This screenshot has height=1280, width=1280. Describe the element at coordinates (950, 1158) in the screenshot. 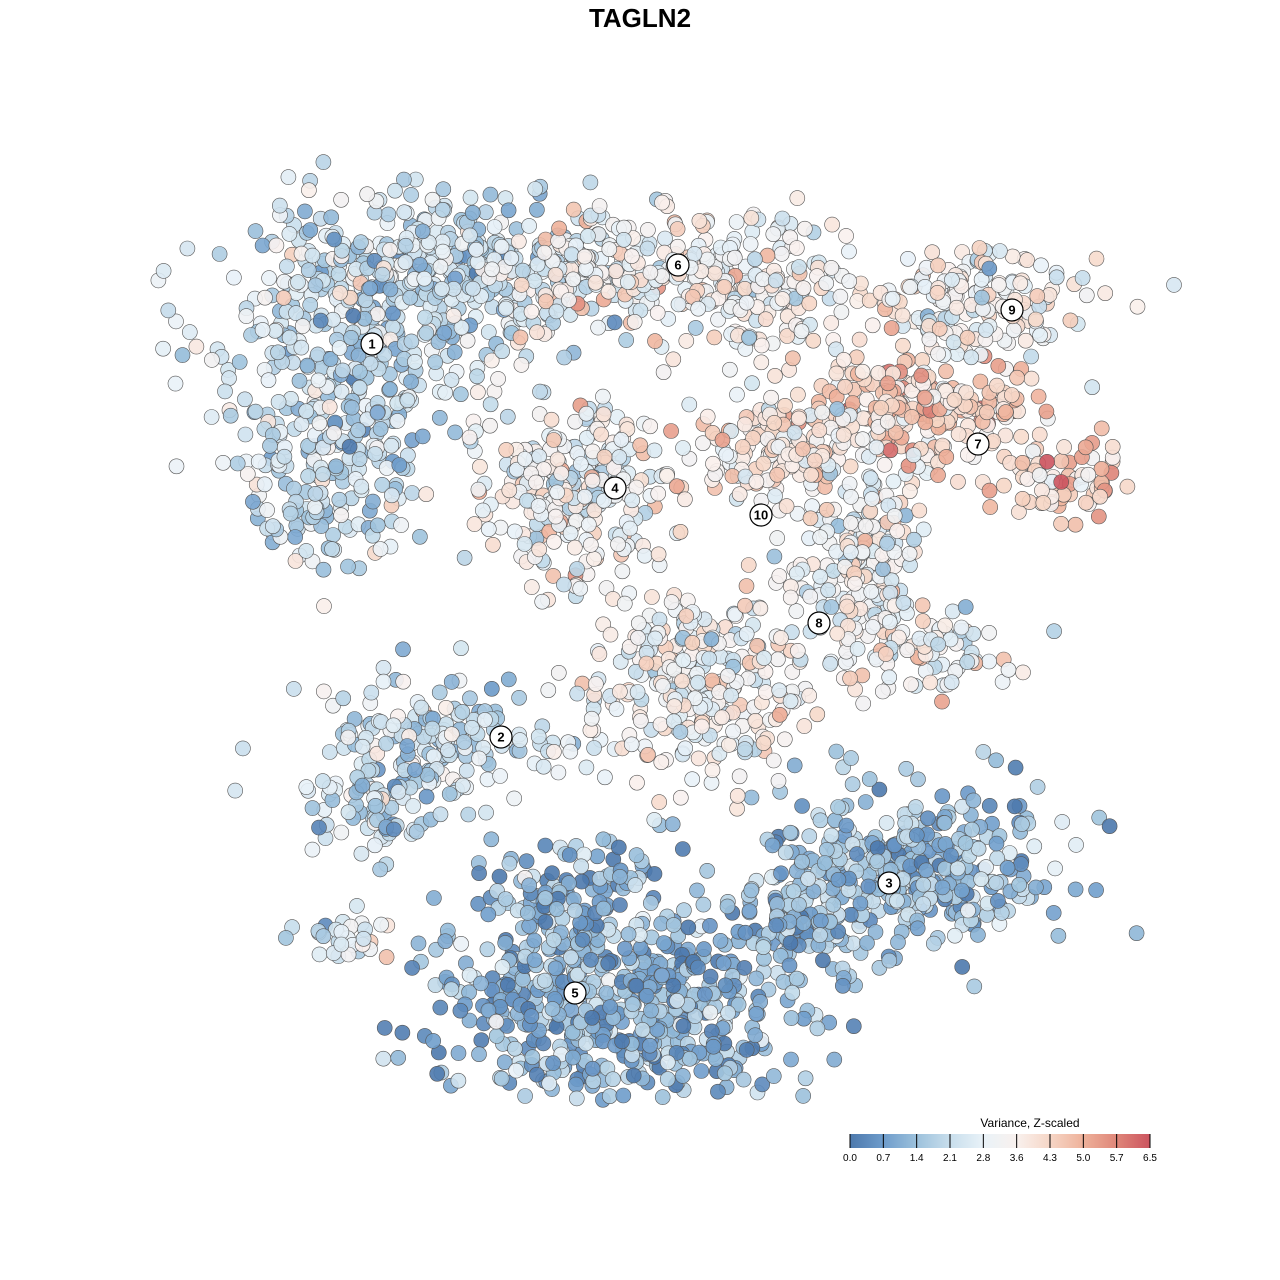

I see `legend-tick-label: 2.1` at that location.